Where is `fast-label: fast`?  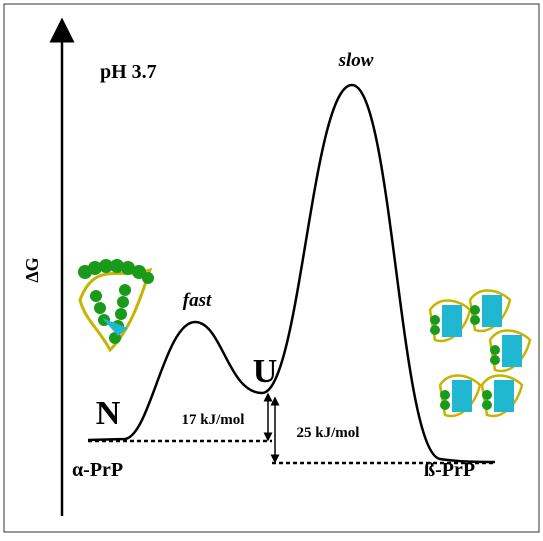 fast-label: fast is located at coordinates (197, 300).